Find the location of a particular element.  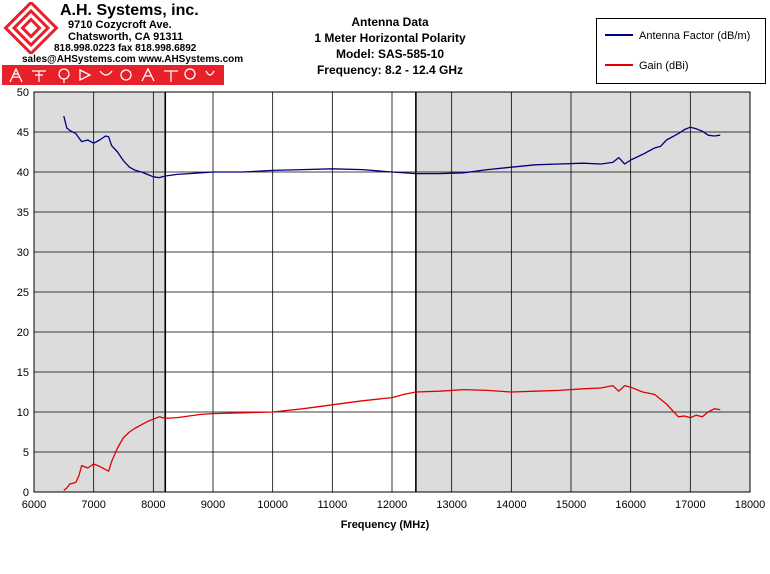

y-tick-label-0: 0 is located at coordinates (26, 493).